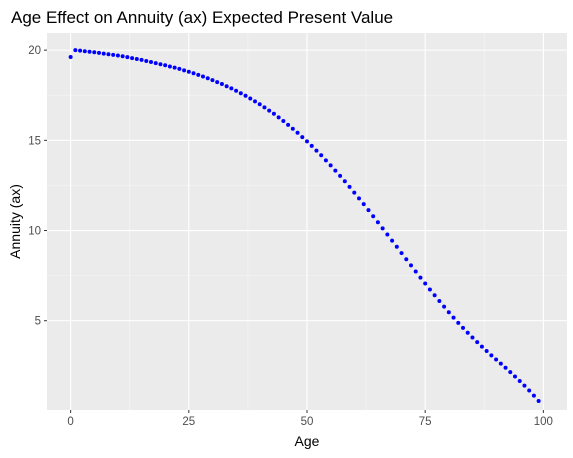  I want to click on x-tick-label: 0, so click(70, 422).